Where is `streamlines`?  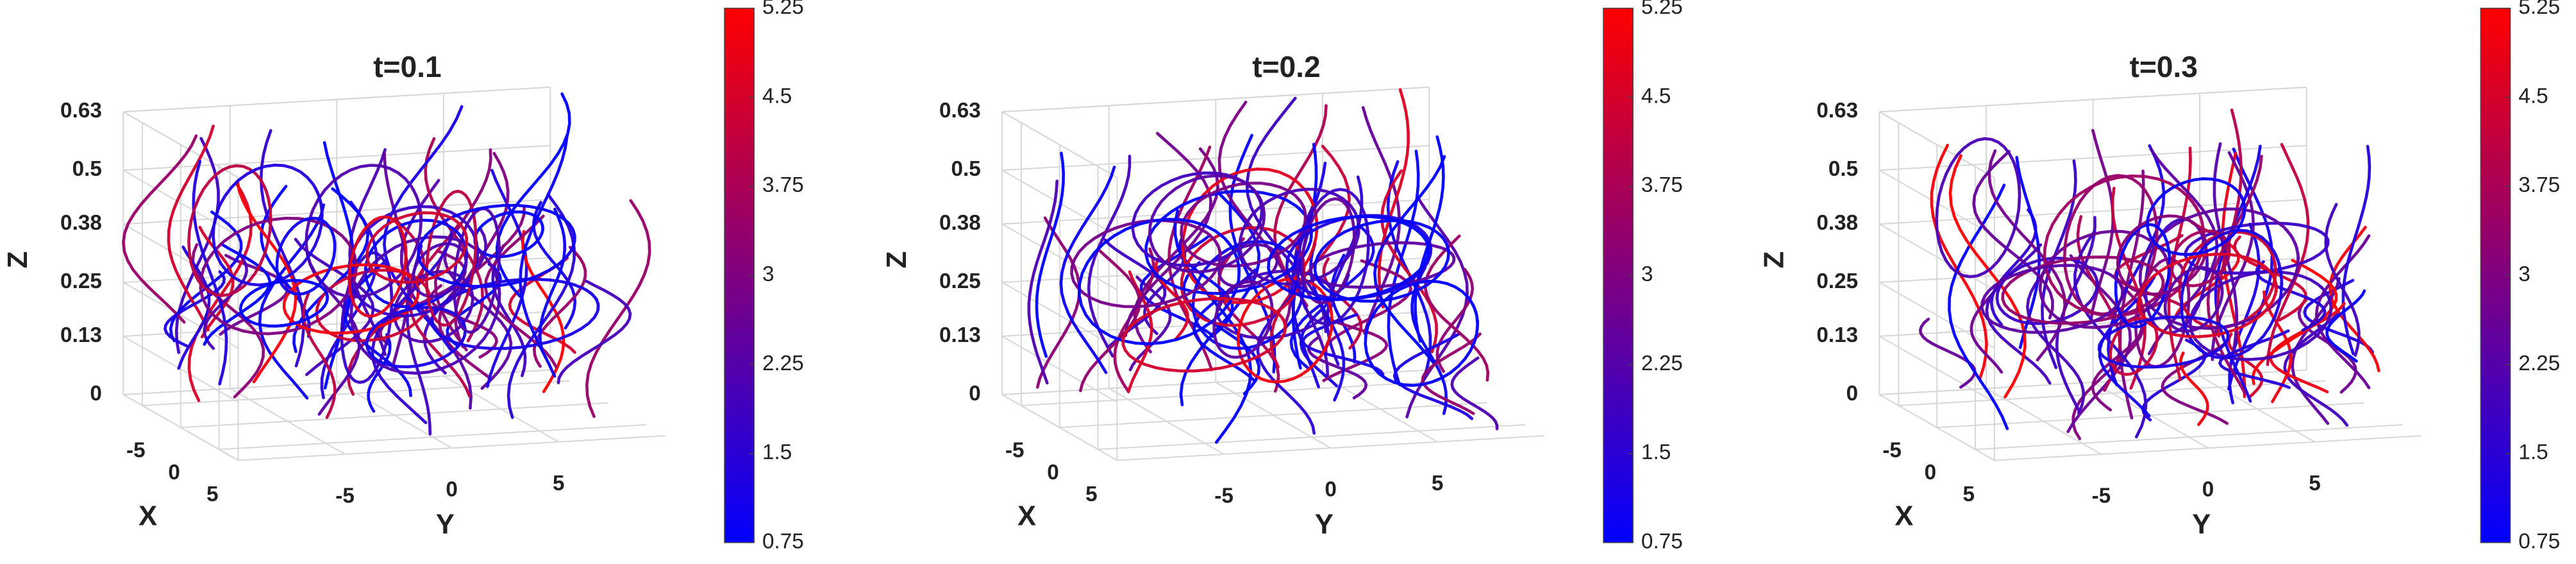
streamlines is located at coordinates (386, 264).